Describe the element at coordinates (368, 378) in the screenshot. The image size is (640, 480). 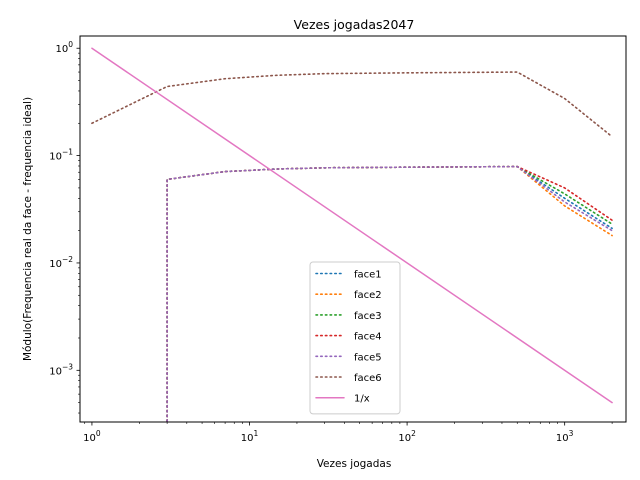
I see `legend-label-face6: face6` at that location.